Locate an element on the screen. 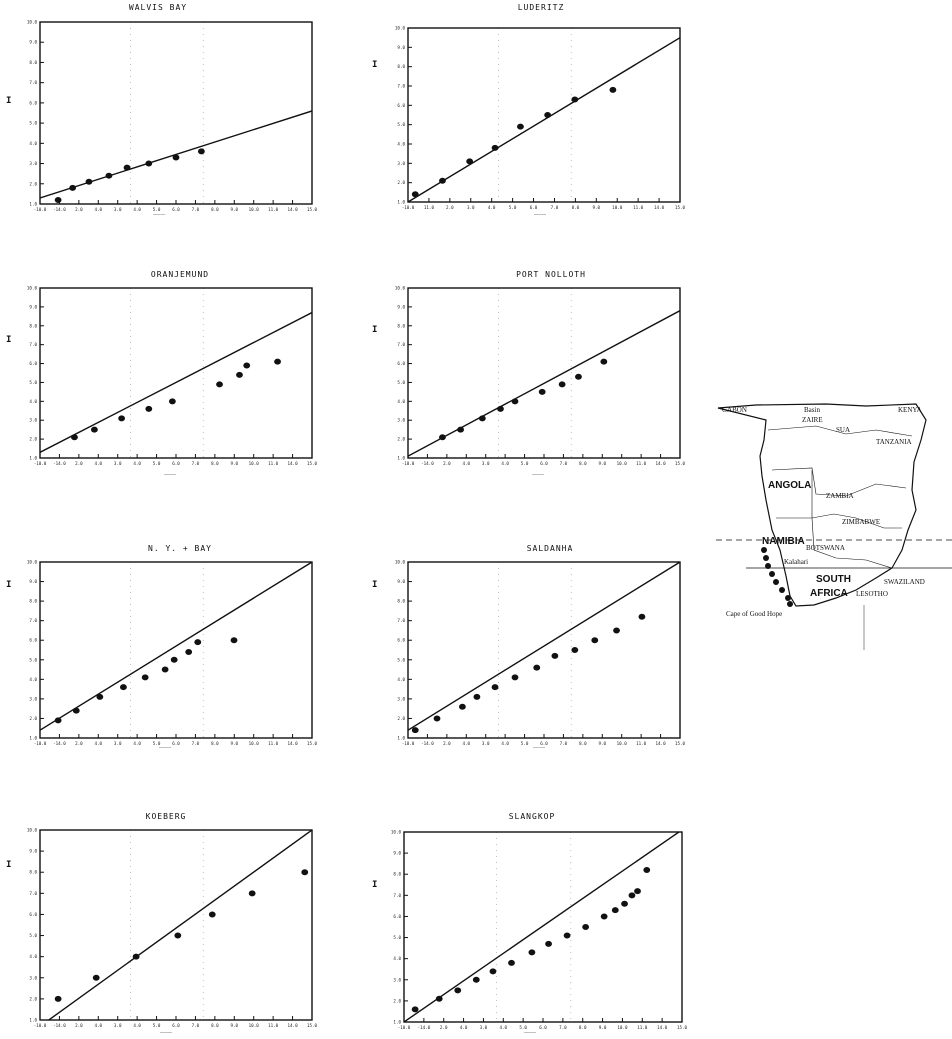 This screenshot has width=952, height=1039. map-label: AFRICA is located at coordinates (829, 593).